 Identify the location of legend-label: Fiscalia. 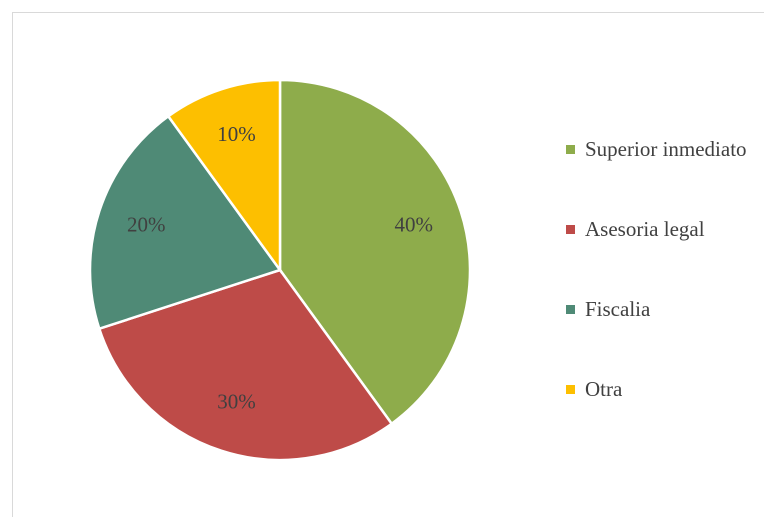
(618, 309).